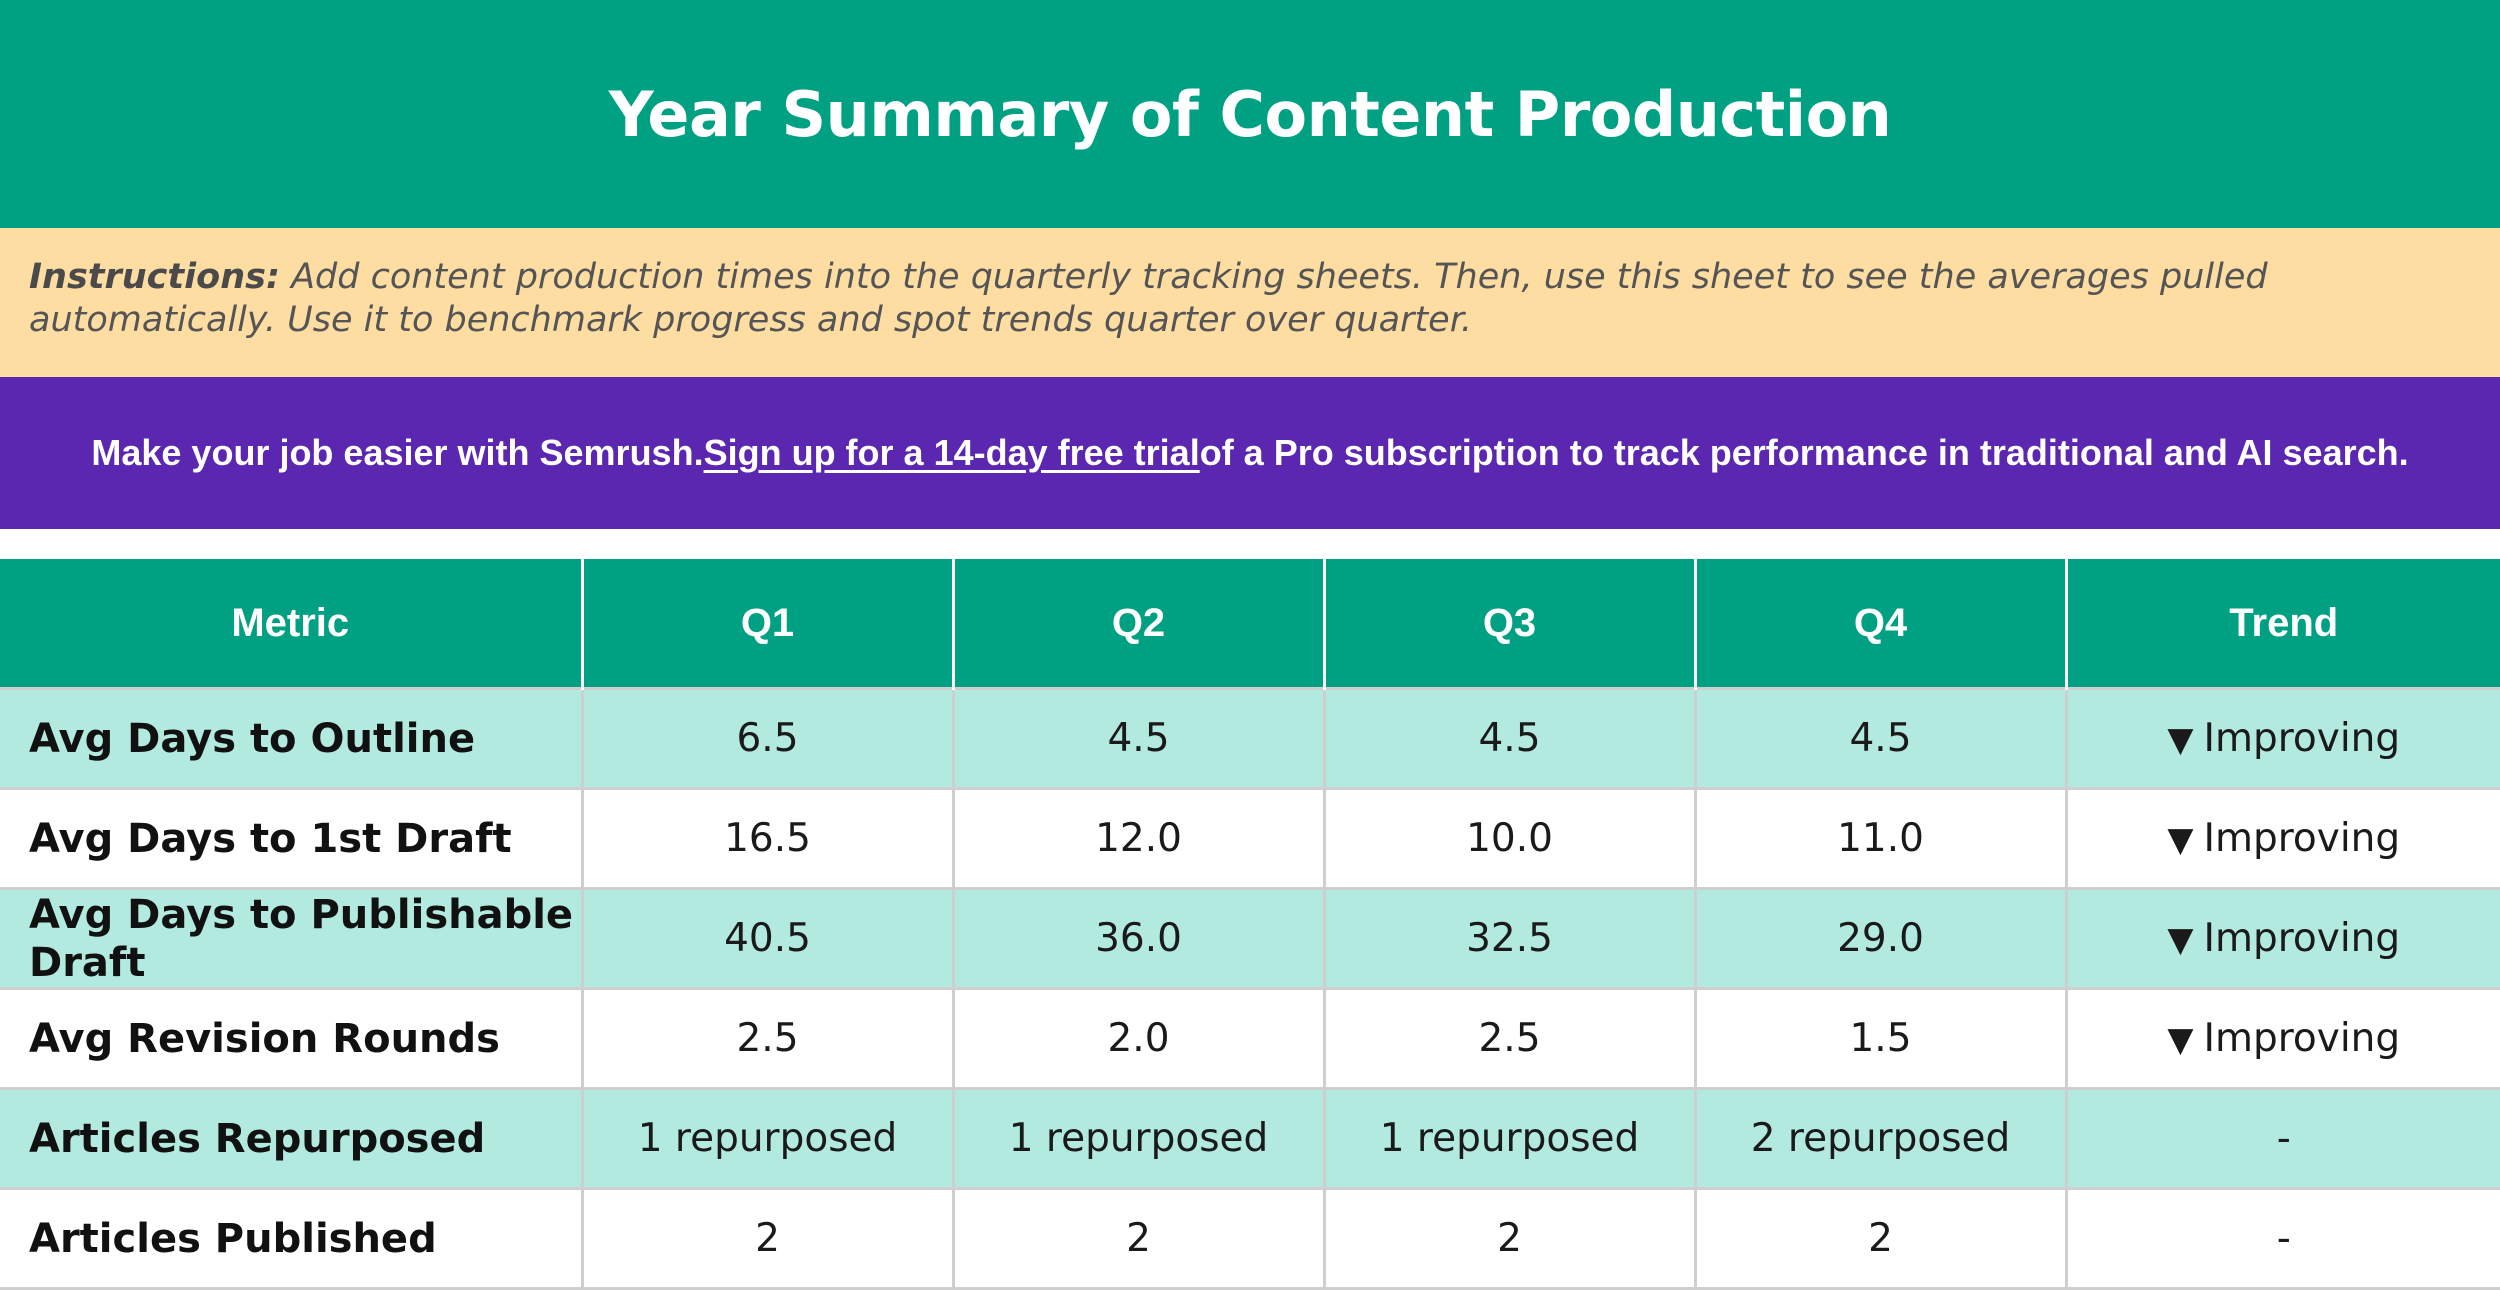  Describe the element at coordinates (397, 452) in the screenshot. I see `promo-text-before: Make your job easier with Semrush.` at that location.